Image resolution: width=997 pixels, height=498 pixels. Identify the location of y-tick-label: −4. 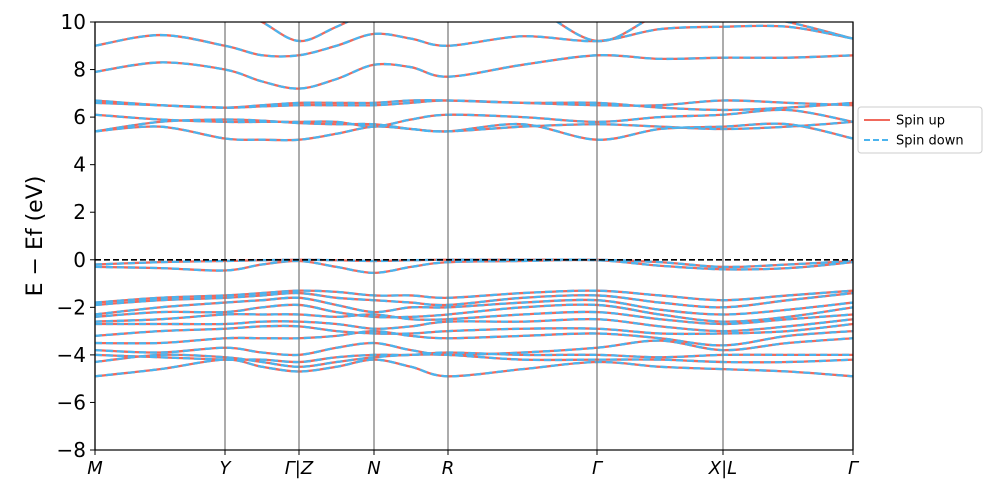
(71, 355).